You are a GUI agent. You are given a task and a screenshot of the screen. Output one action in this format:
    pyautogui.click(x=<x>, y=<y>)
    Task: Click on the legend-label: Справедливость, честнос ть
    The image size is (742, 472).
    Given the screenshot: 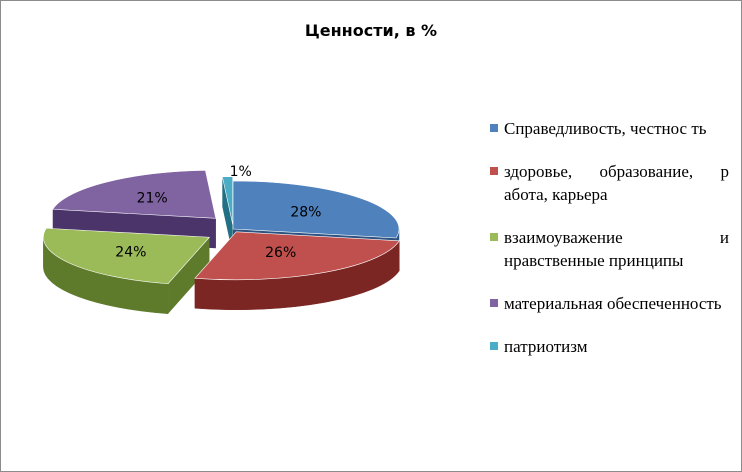 What is the action you would take?
    pyautogui.click(x=605, y=128)
    